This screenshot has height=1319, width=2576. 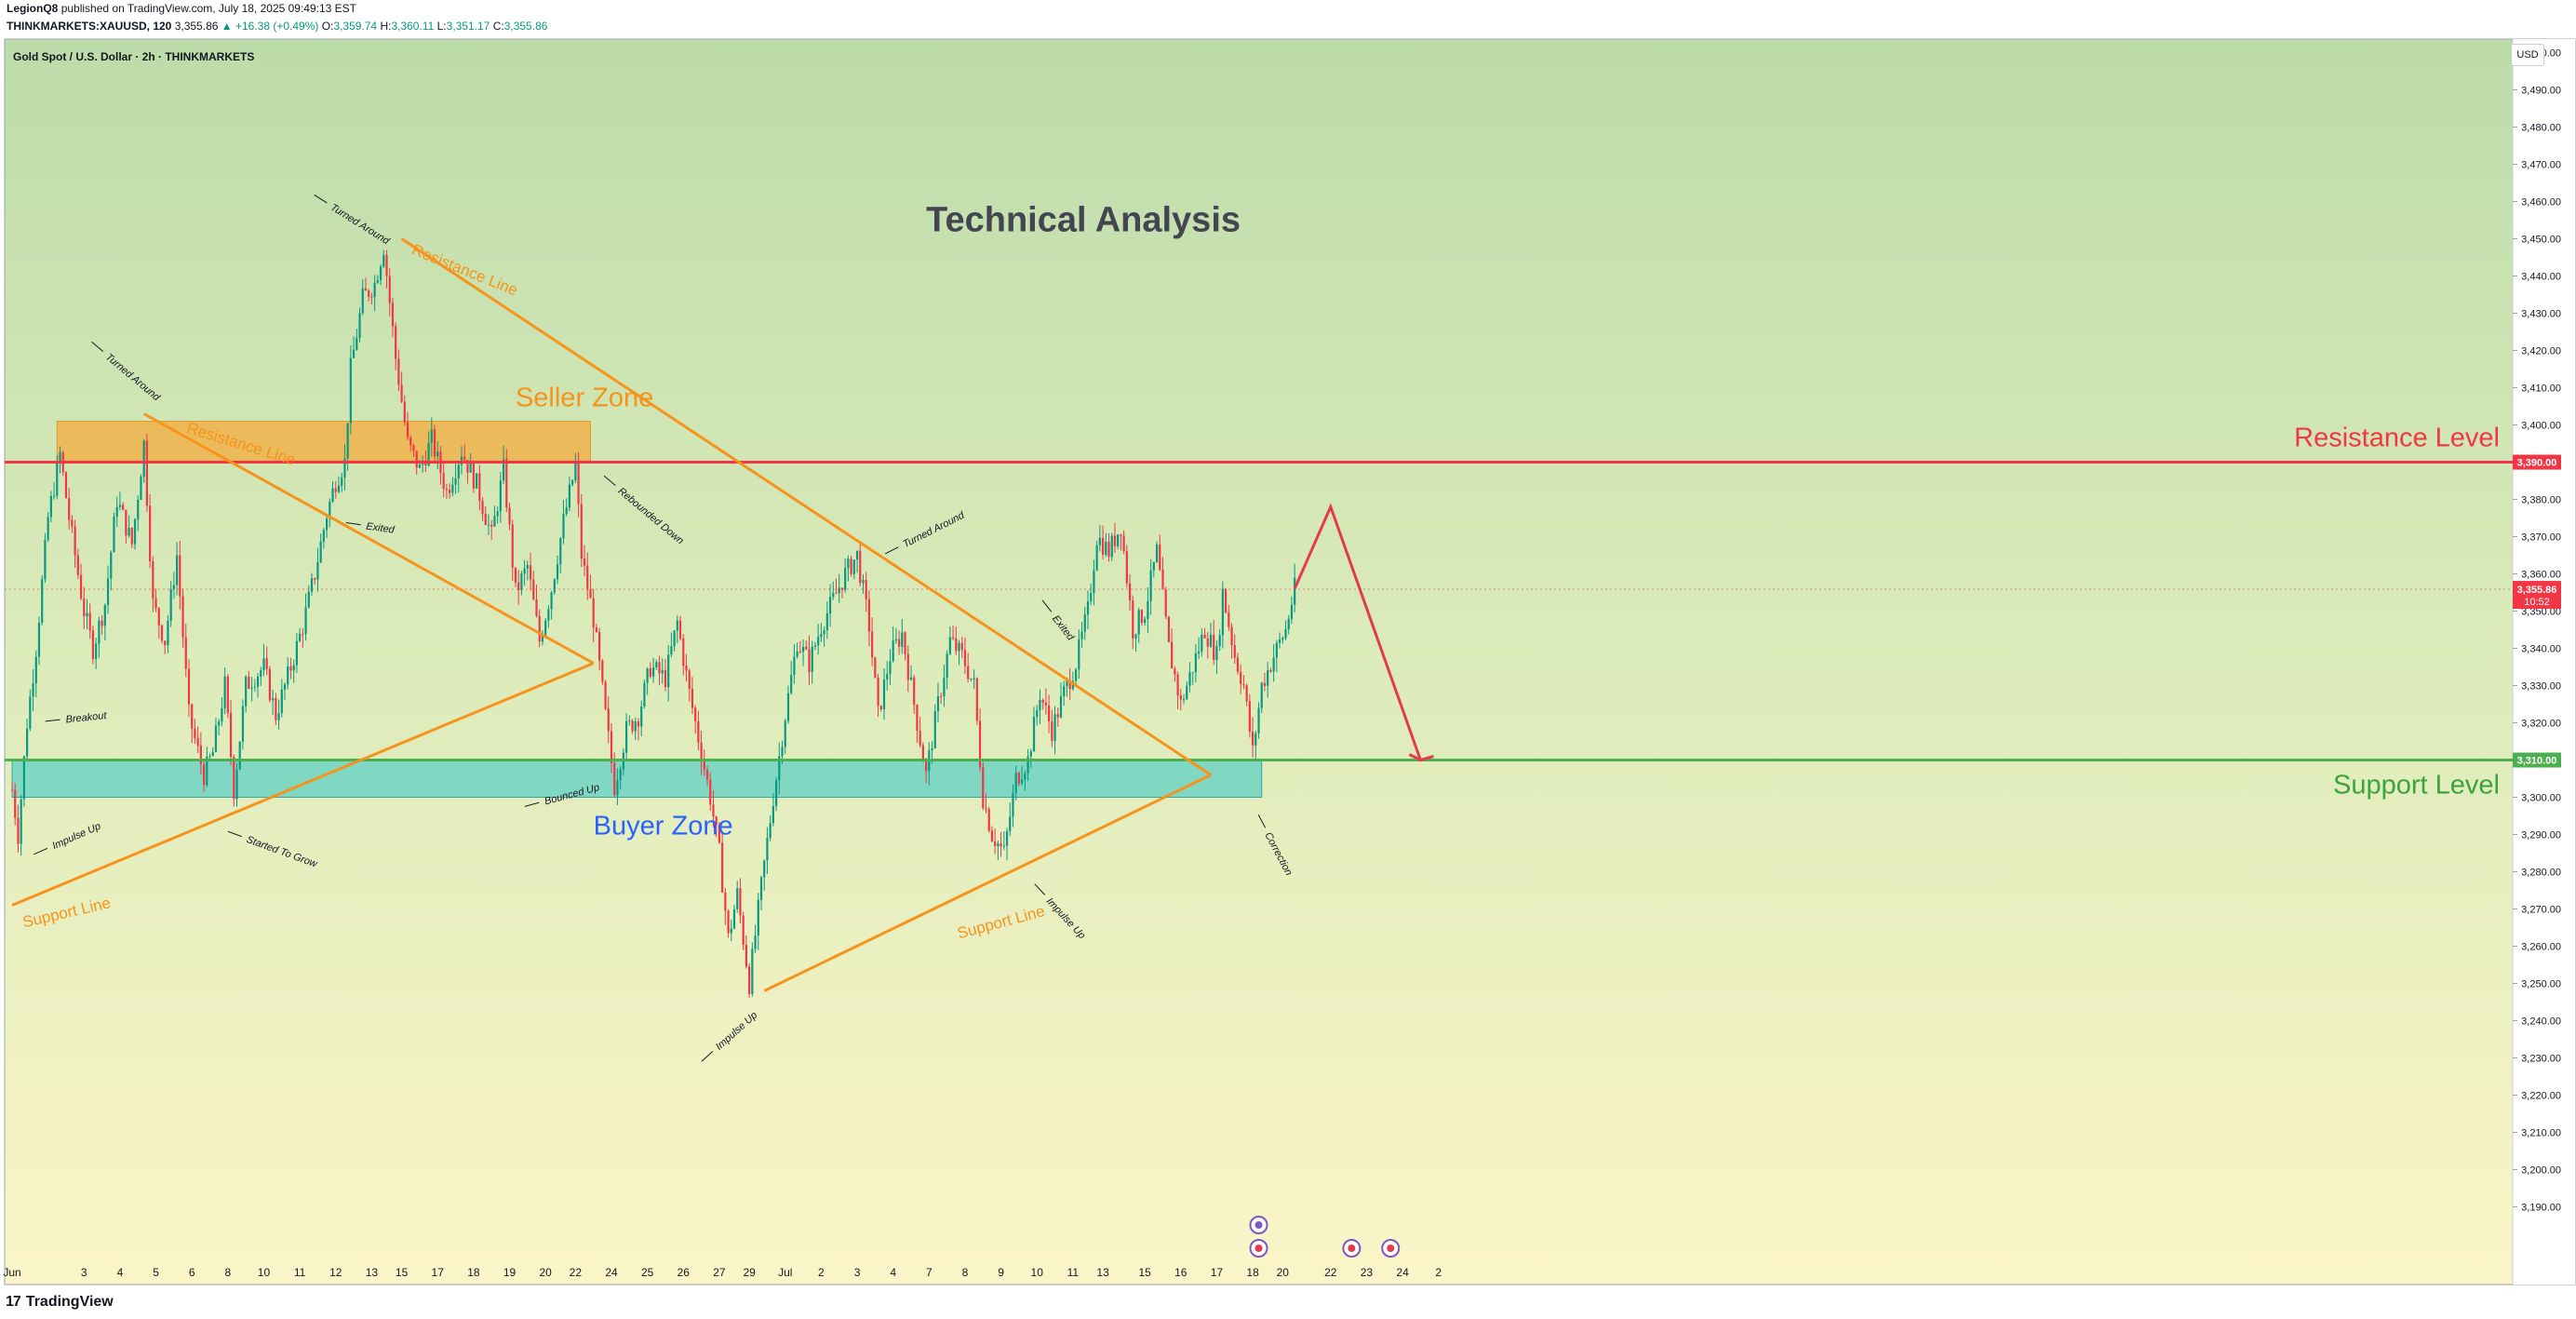 What do you see at coordinates (1083, 220) in the screenshot?
I see `chart-title: Technical Analysis` at bounding box center [1083, 220].